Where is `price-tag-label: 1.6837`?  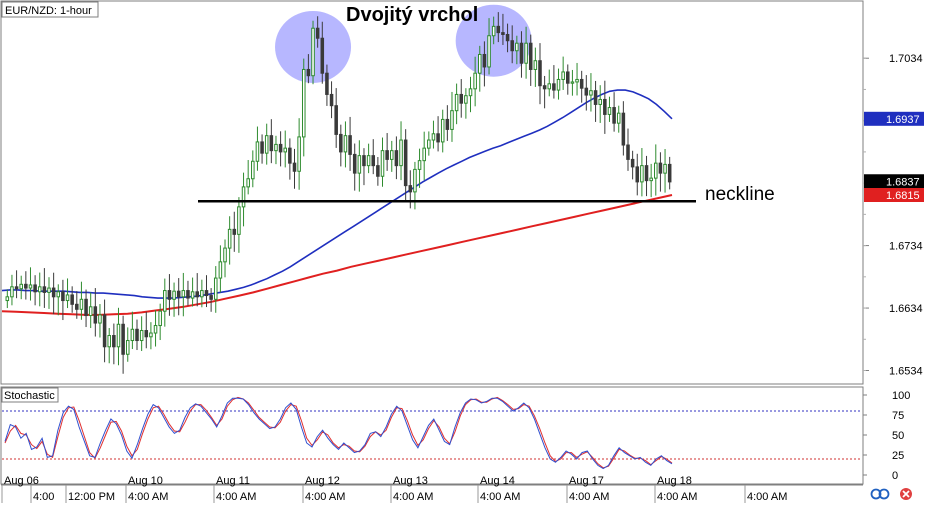 price-tag-label: 1.6837 is located at coordinates (903, 182).